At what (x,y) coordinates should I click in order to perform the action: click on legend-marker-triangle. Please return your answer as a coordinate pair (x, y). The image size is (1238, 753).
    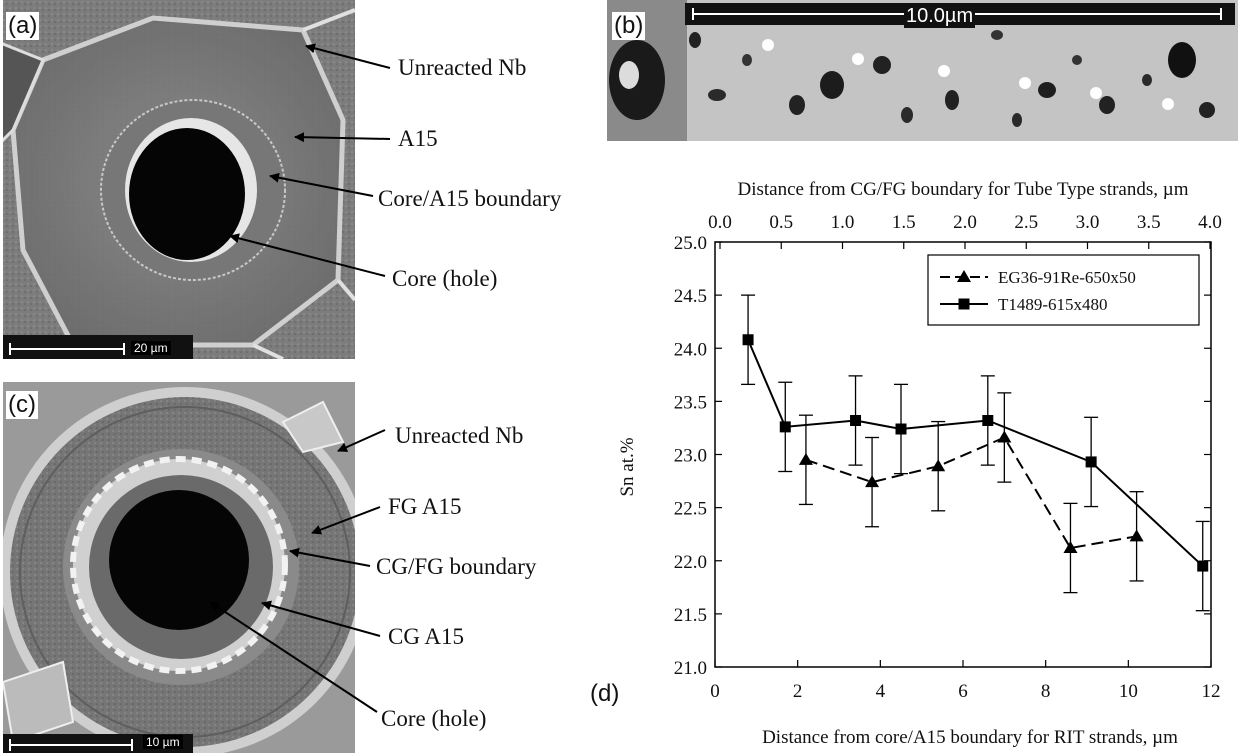
    Looking at the image, I should click on (964, 276).